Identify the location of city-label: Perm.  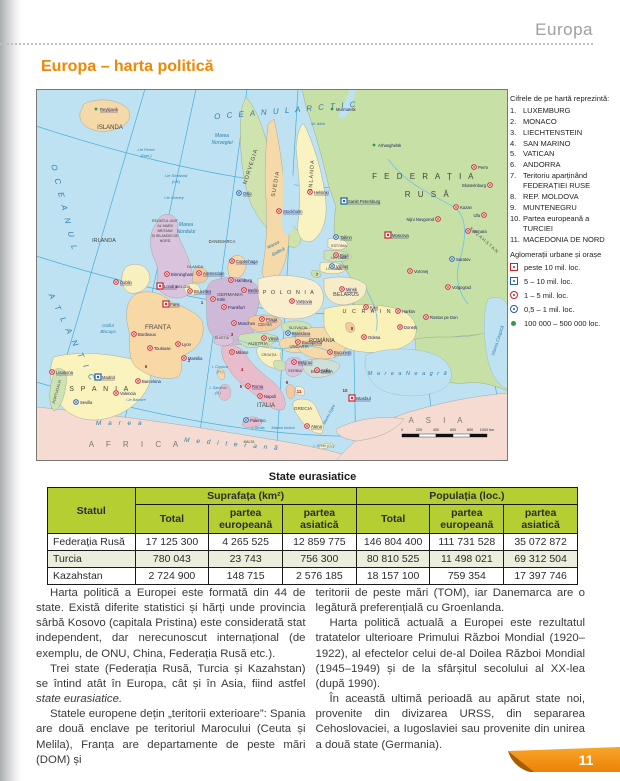
(483, 167).